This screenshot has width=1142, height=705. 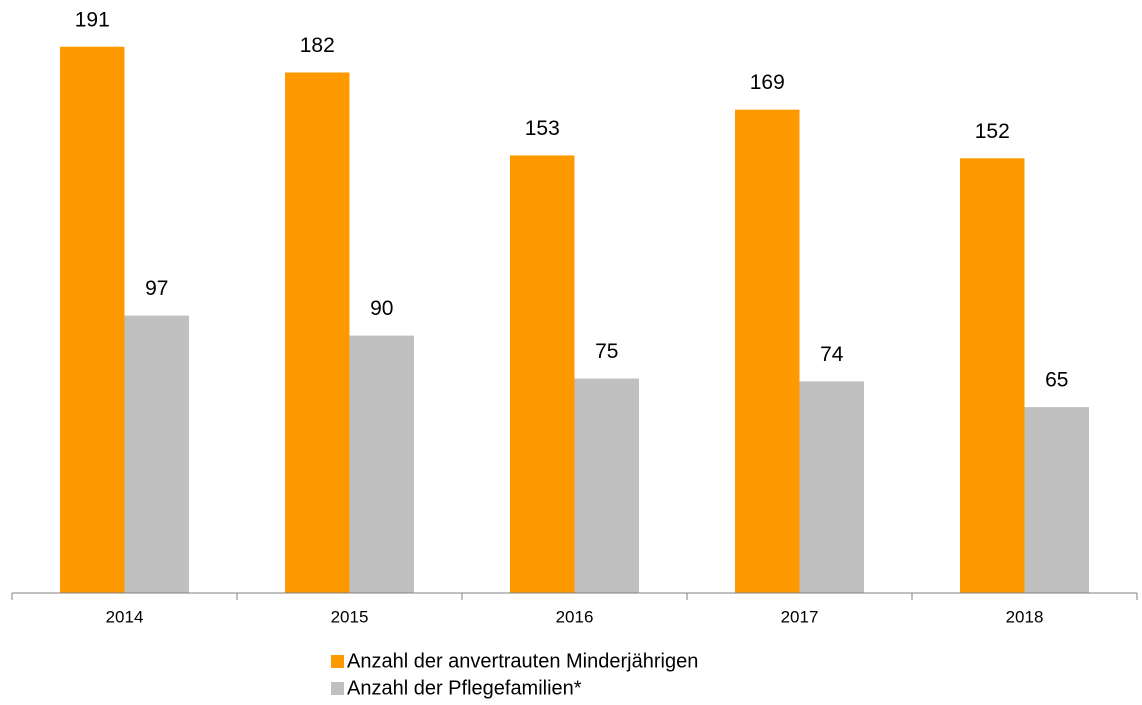 I want to click on legend-label: Anzahl der Pflegefamilien*, so click(x=464, y=688).